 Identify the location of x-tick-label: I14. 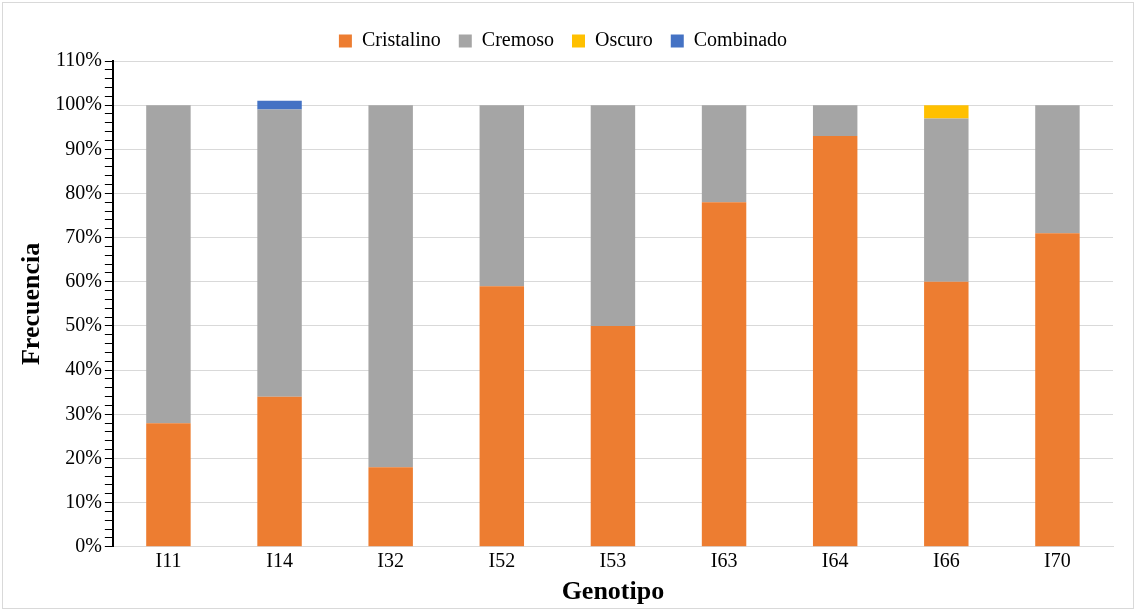
(279, 560).